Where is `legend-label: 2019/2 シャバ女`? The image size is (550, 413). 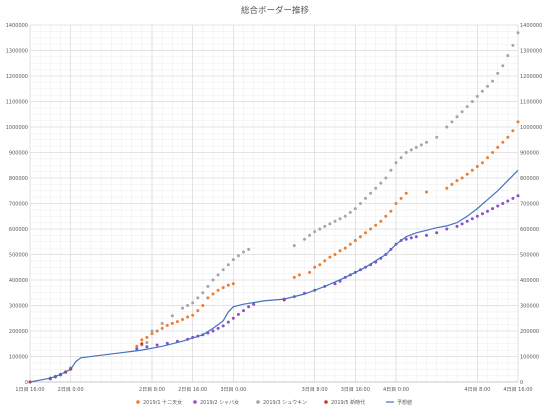
legend-label: 2019/2 シャバ女 is located at coordinates (219, 402).